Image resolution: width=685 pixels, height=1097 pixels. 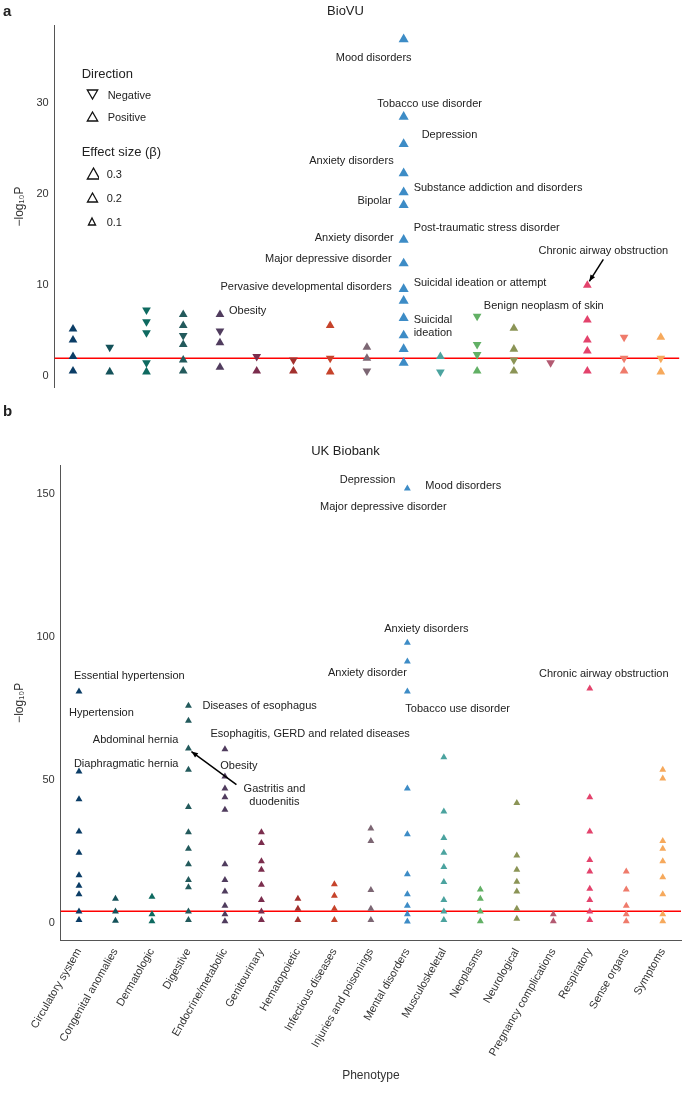 I want to click on annotation: Hypertension, so click(x=101, y=712).